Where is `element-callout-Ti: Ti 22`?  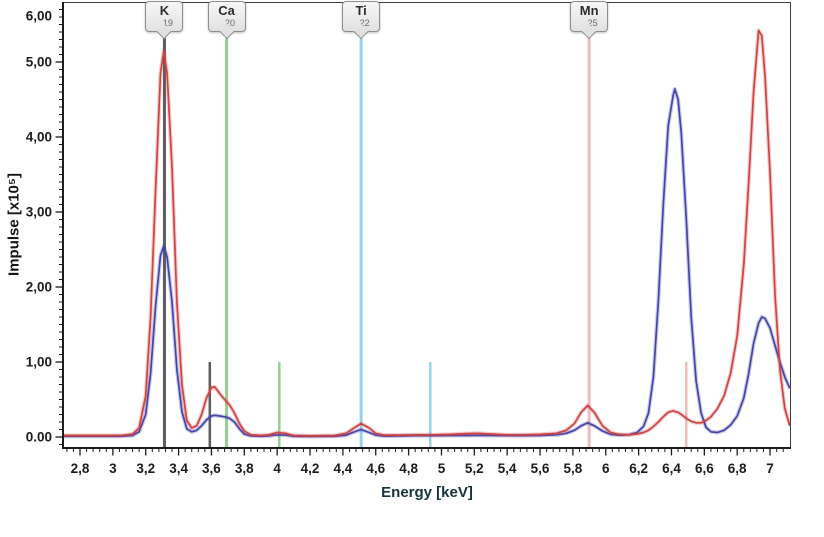
element-callout-Ti: Ti 22 is located at coordinates (361, 20).